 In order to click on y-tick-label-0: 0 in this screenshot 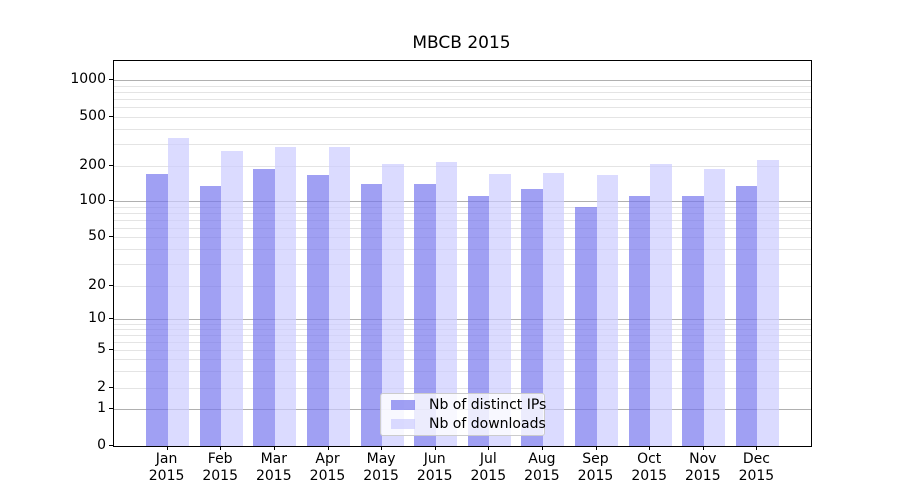, I will do `click(101, 445)`.